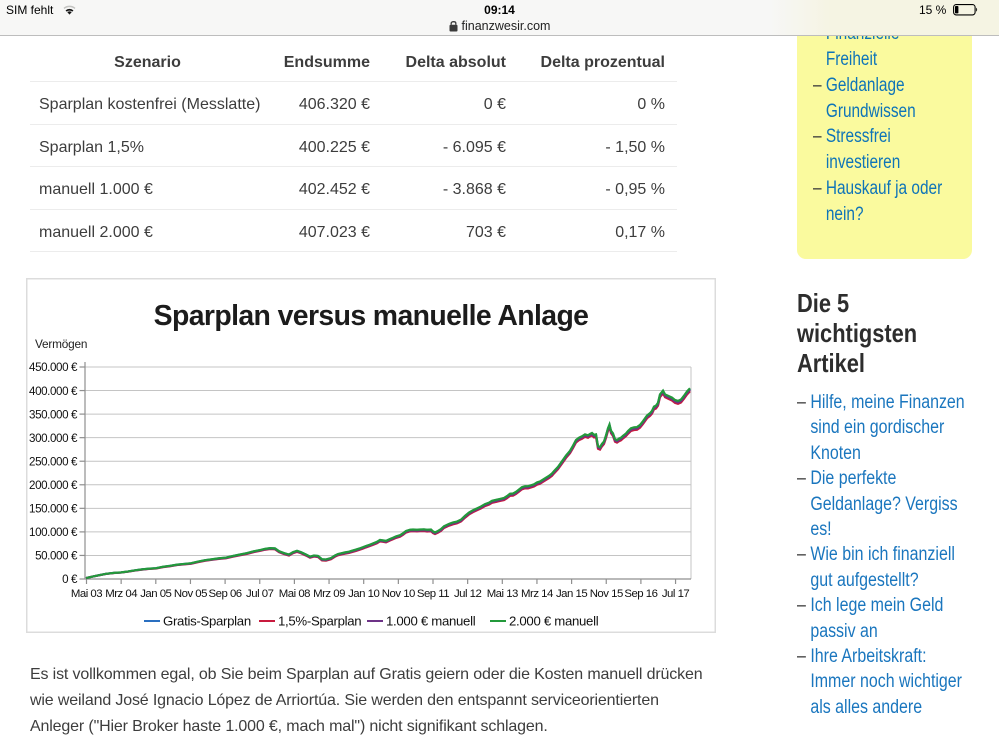 The image size is (999, 749). Describe the element at coordinates (431, 621) in the screenshot. I see `svg-text: 1.000 € manuell` at that location.